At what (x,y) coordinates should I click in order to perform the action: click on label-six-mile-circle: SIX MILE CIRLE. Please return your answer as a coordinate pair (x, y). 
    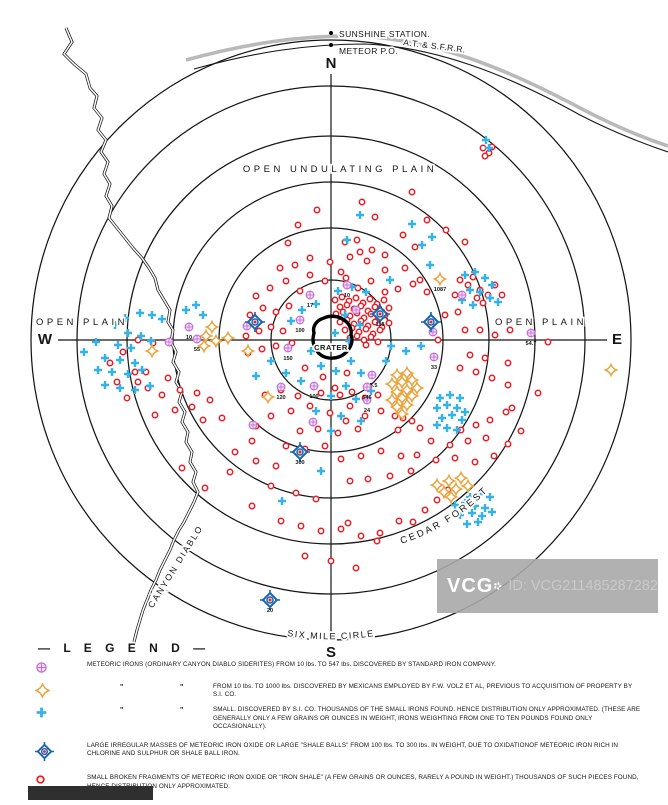
    Looking at the image, I should click on (331, 634).